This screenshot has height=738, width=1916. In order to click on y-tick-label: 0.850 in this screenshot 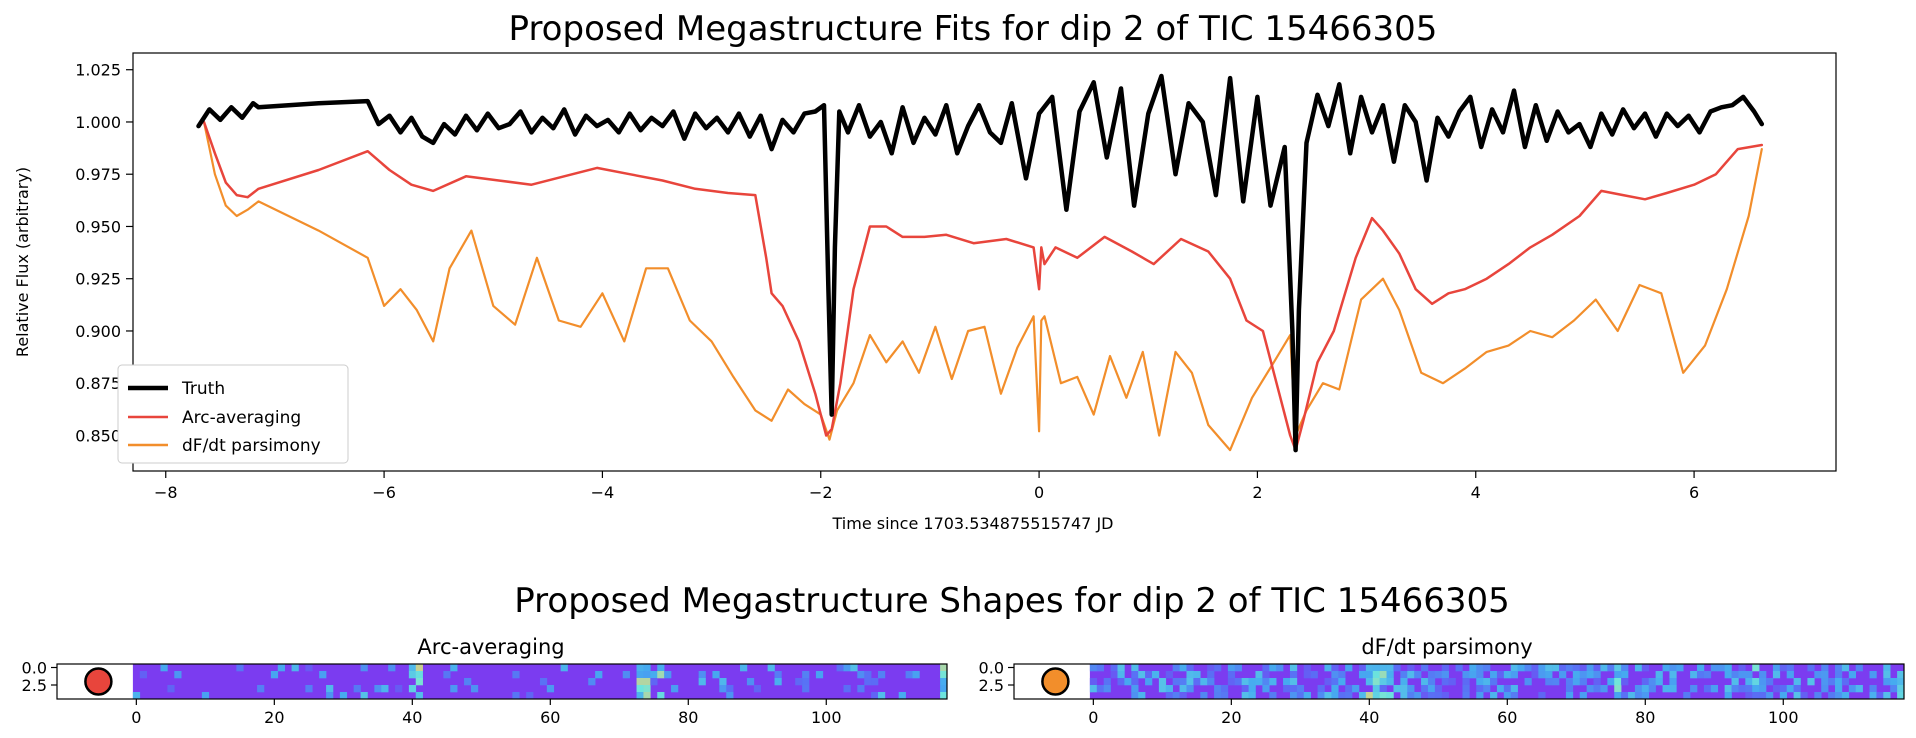, I will do `click(98, 435)`.